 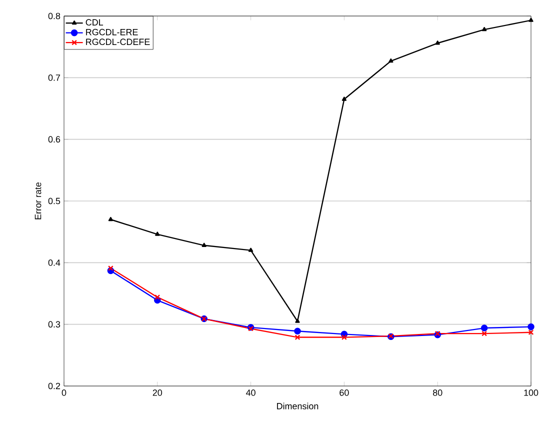 What do you see at coordinates (297, 406) in the screenshot?
I see `x-axis-title: Dimension` at bounding box center [297, 406].